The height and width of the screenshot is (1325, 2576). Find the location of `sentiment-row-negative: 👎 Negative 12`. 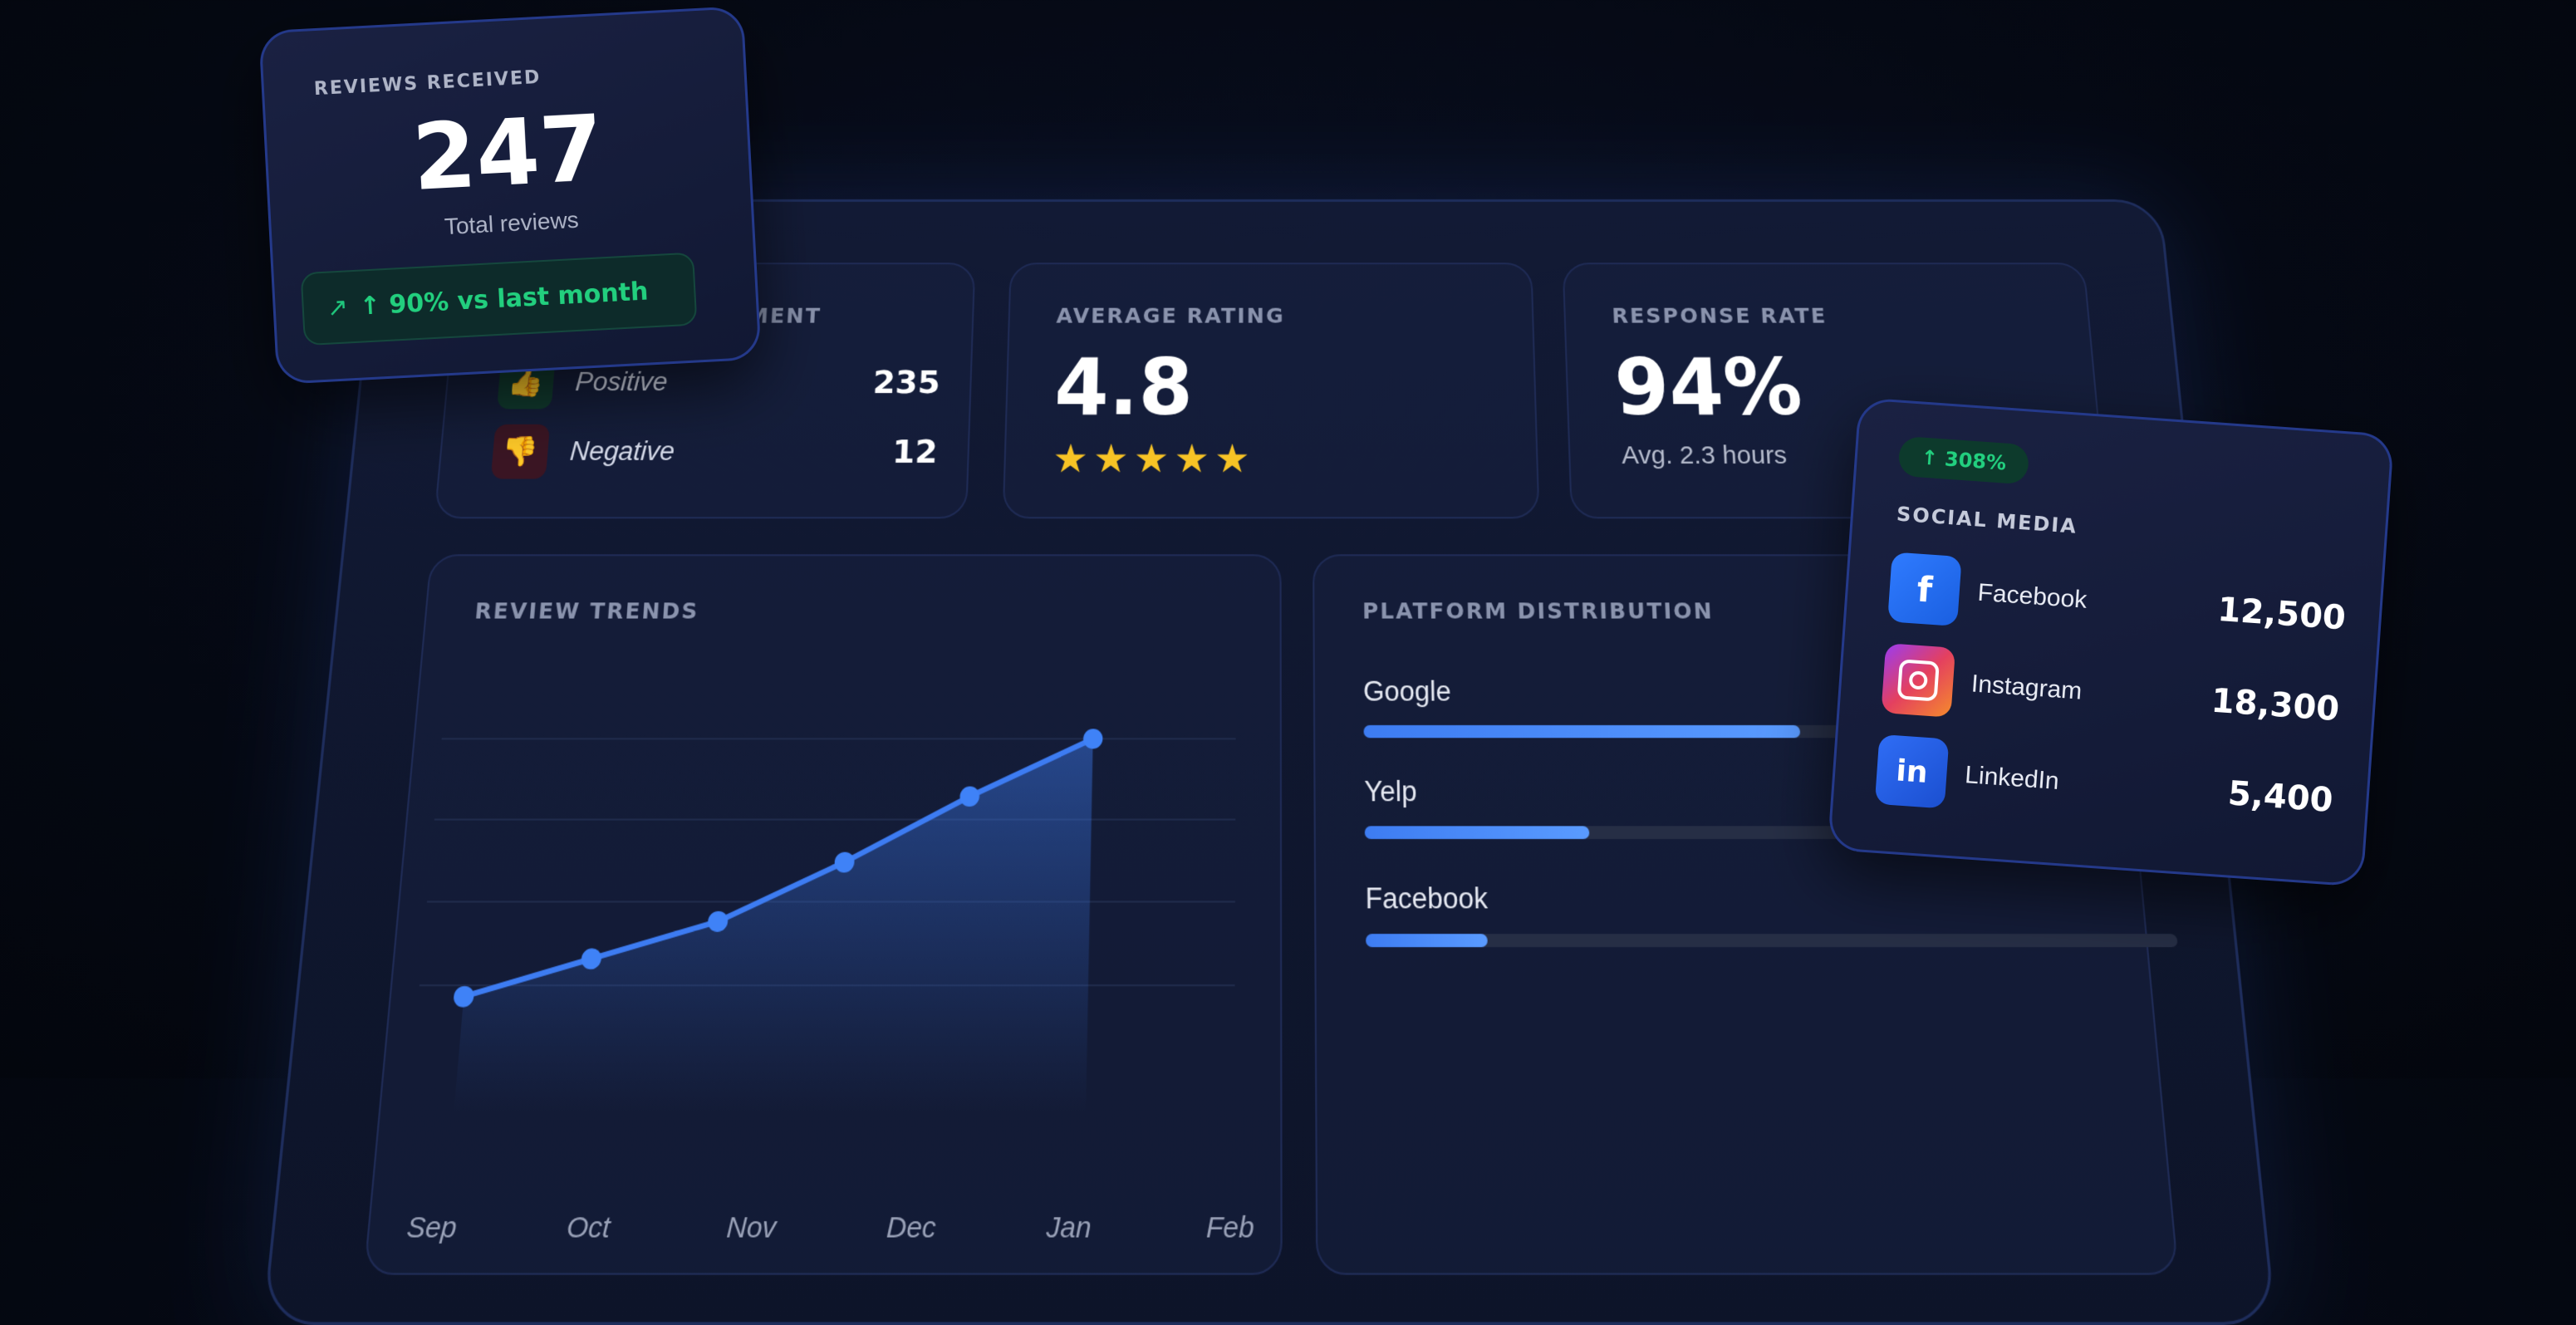

sentiment-row-negative: 👎 Negative 12 is located at coordinates (715, 451).